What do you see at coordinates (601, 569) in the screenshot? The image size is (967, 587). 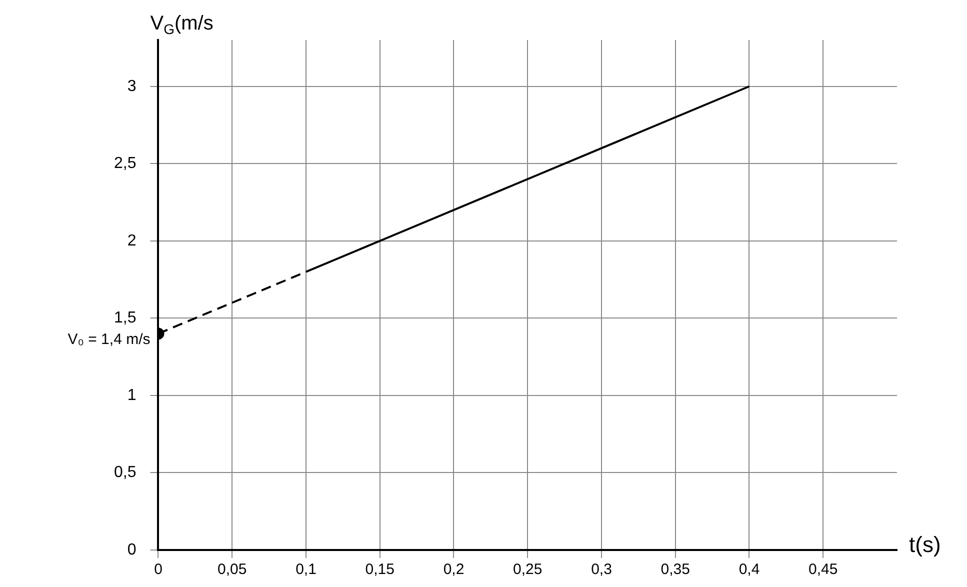 I see `x-tick-label: 0,3` at bounding box center [601, 569].